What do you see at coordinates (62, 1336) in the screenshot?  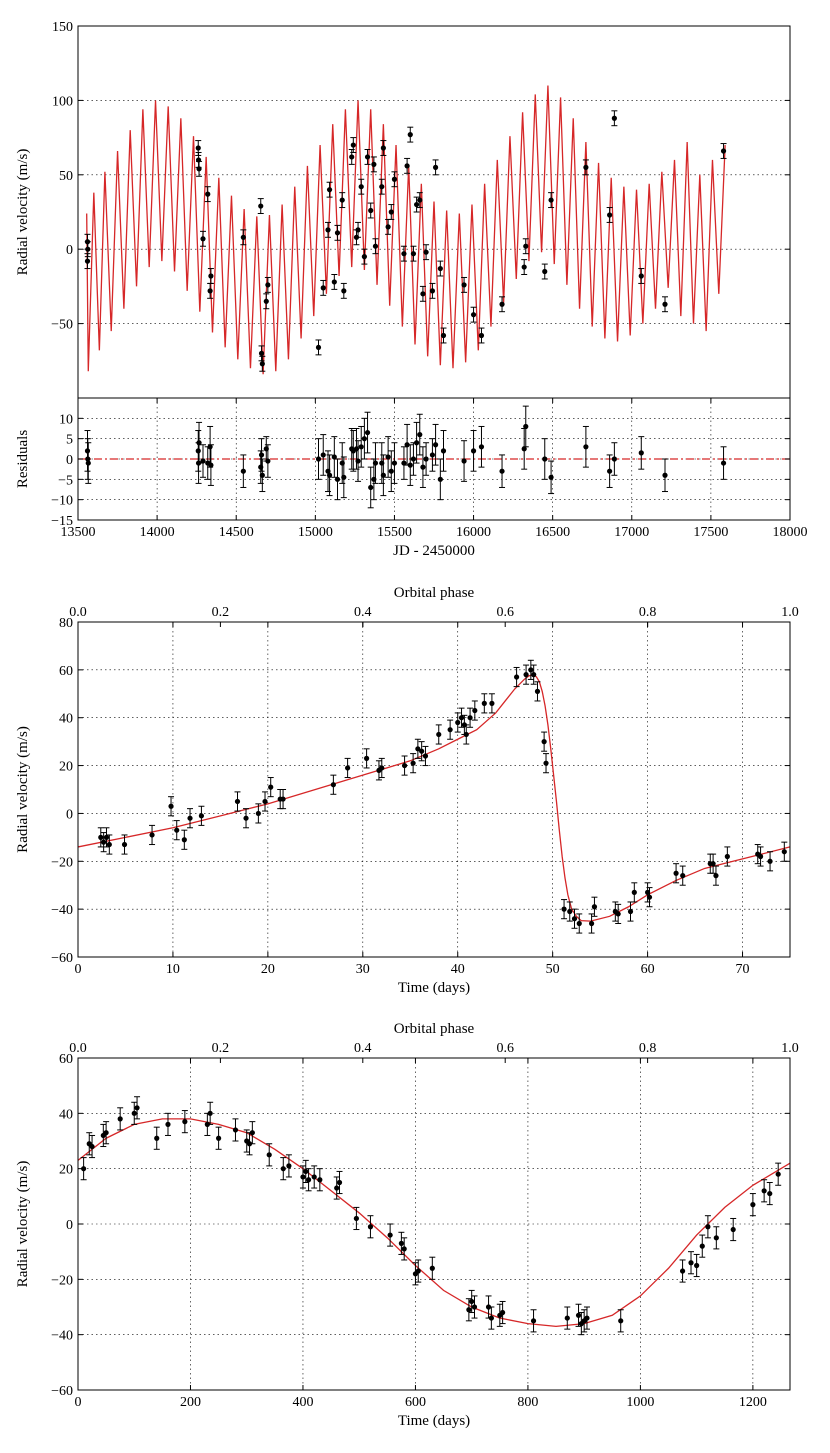 I see `y-tick-label: −40` at bounding box center [62, 1336].